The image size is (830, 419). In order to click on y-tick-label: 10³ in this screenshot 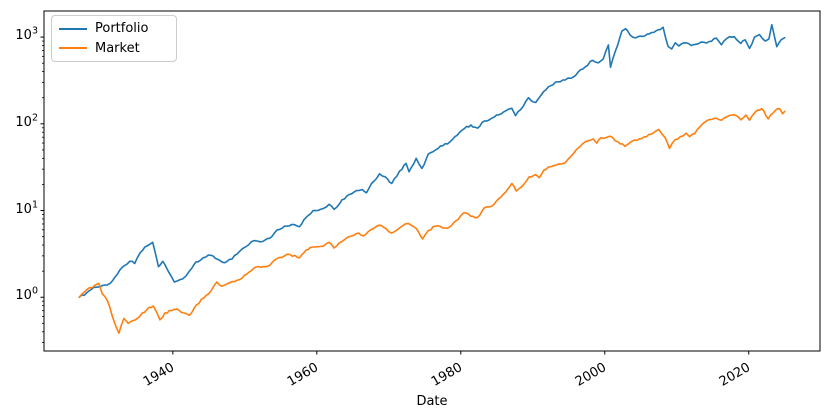, I will do `click(26, 34)`.